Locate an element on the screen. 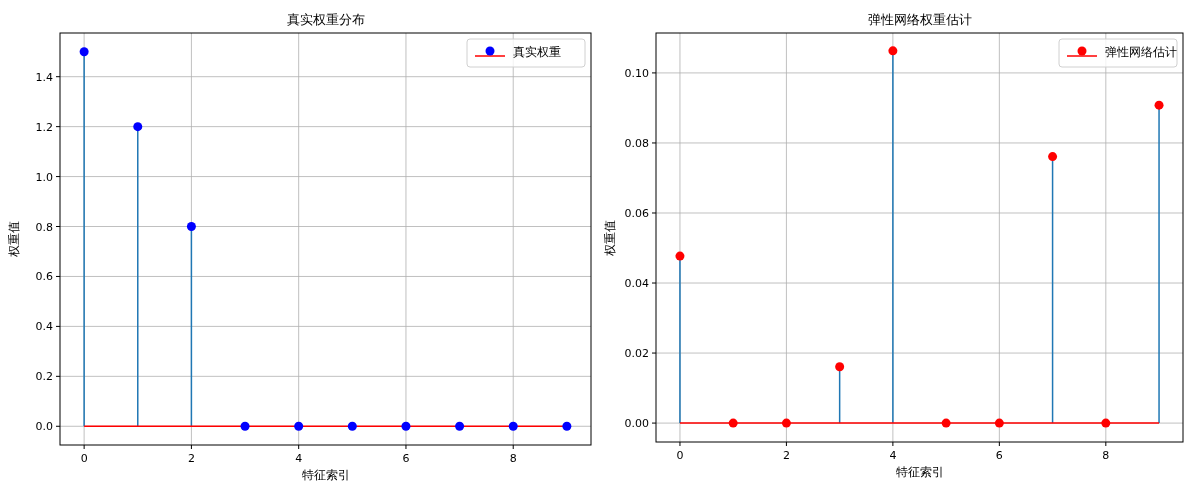 This screenshot has width=1189, height=490. y-tick-label: 0.04 is located at coordinates (636, 284).